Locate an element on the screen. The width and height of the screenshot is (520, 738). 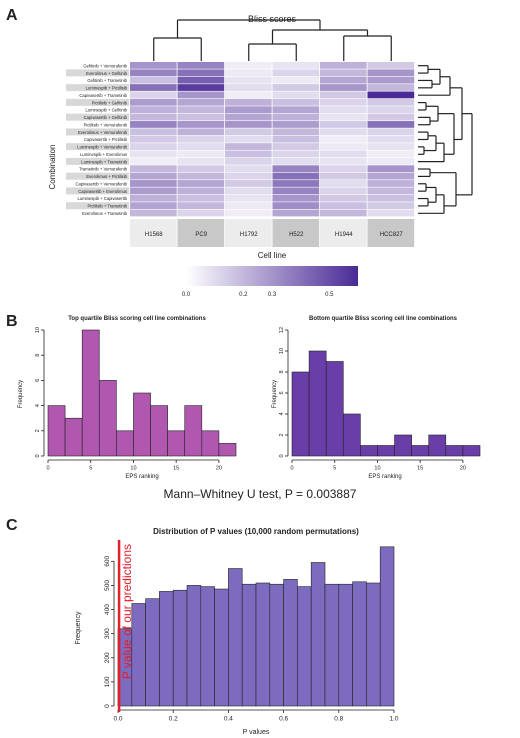
y-tick-label: 12 is located at coordinates (282, 330).